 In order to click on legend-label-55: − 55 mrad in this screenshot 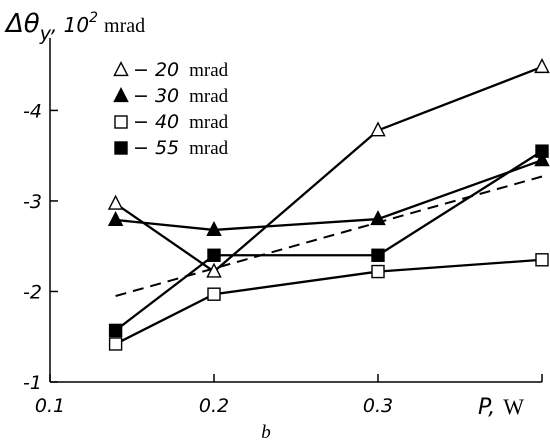, I will do `click(181, 148)`.